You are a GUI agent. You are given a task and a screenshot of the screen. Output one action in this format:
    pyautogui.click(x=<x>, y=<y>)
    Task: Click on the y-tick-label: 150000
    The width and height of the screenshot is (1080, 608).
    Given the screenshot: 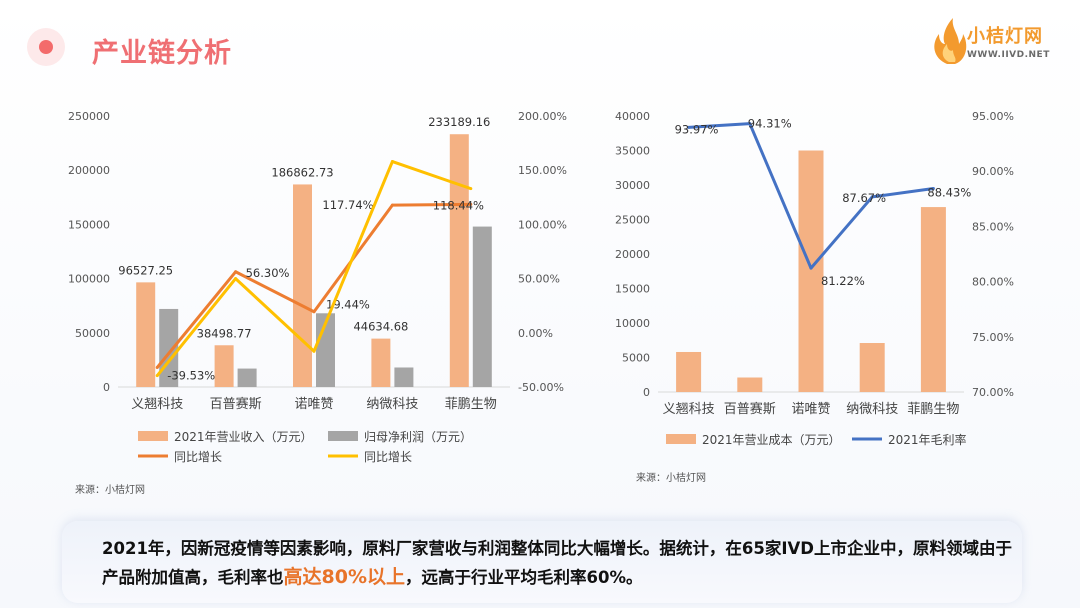 What is the action you would take?
    pyautogui.click(x=89, y=224)
    